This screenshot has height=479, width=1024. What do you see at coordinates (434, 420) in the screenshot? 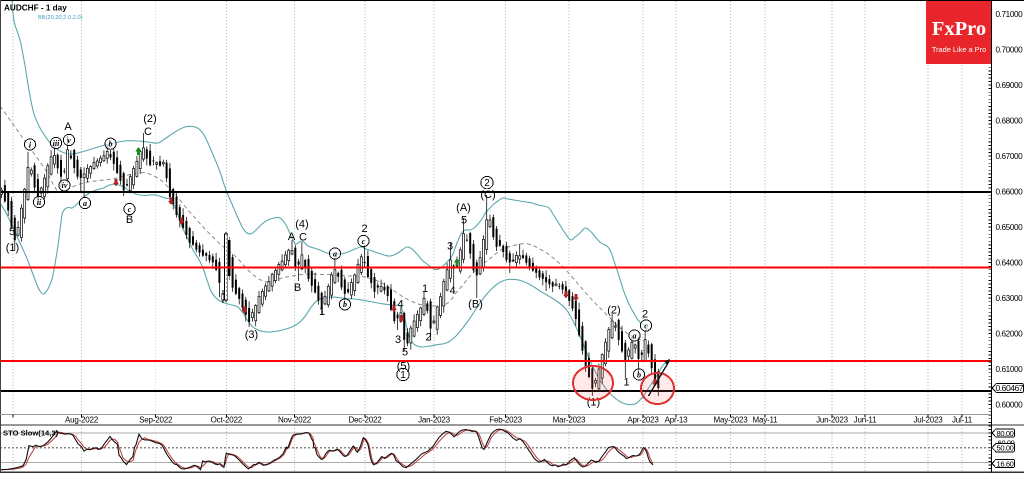
I see `svg-text: Jan-2023` at bounding box center [434, 420].